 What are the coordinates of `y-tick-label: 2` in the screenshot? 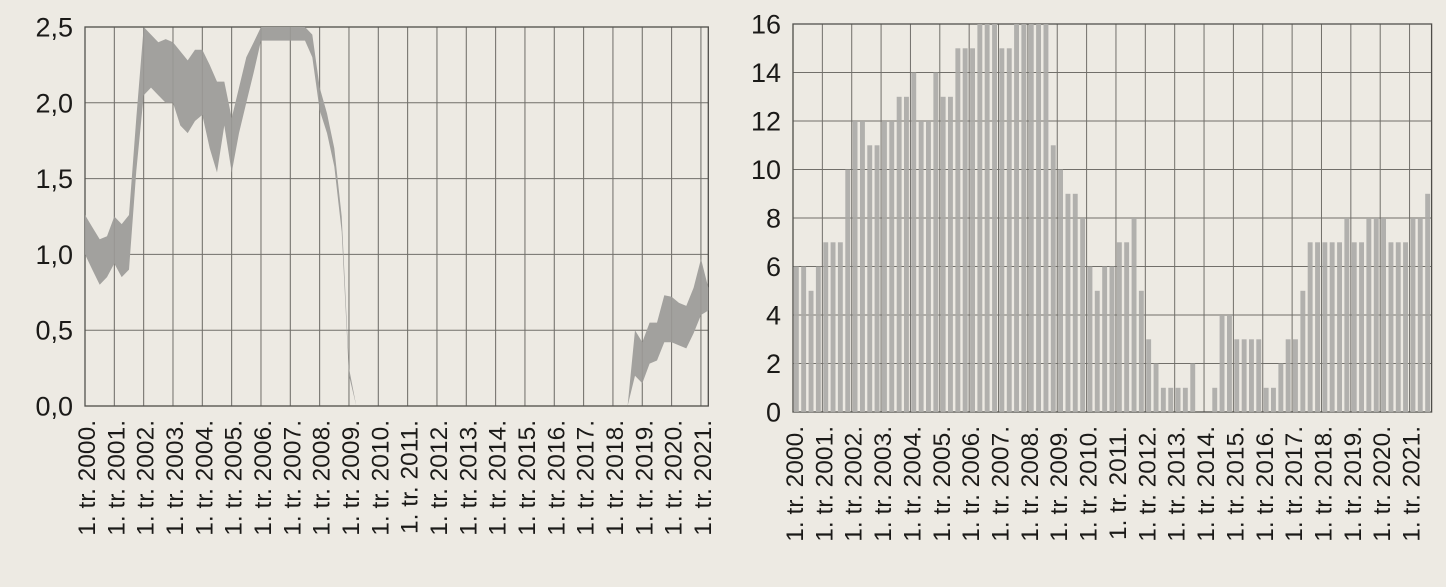 It's located at (773, 364).